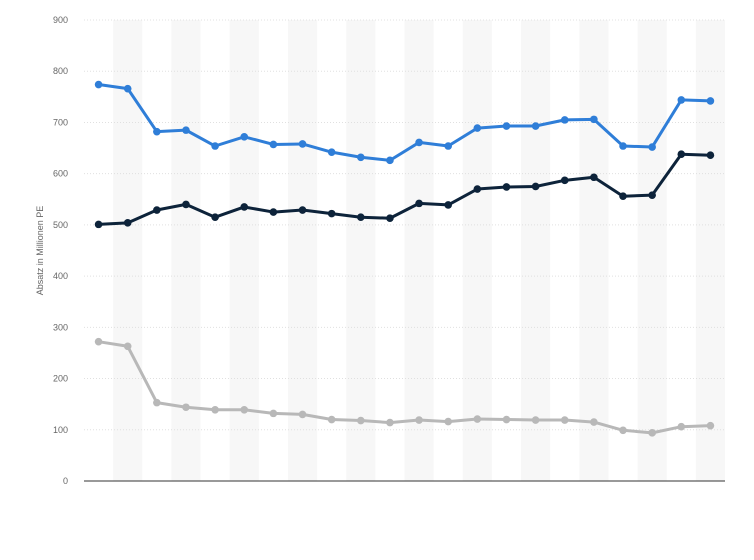 The width and height of the screenshot is (754, 560). What do you see at coordinates (60, 122) in the screenshot?
I see `y-tick-label: 700` at bounding box center [60, 122].